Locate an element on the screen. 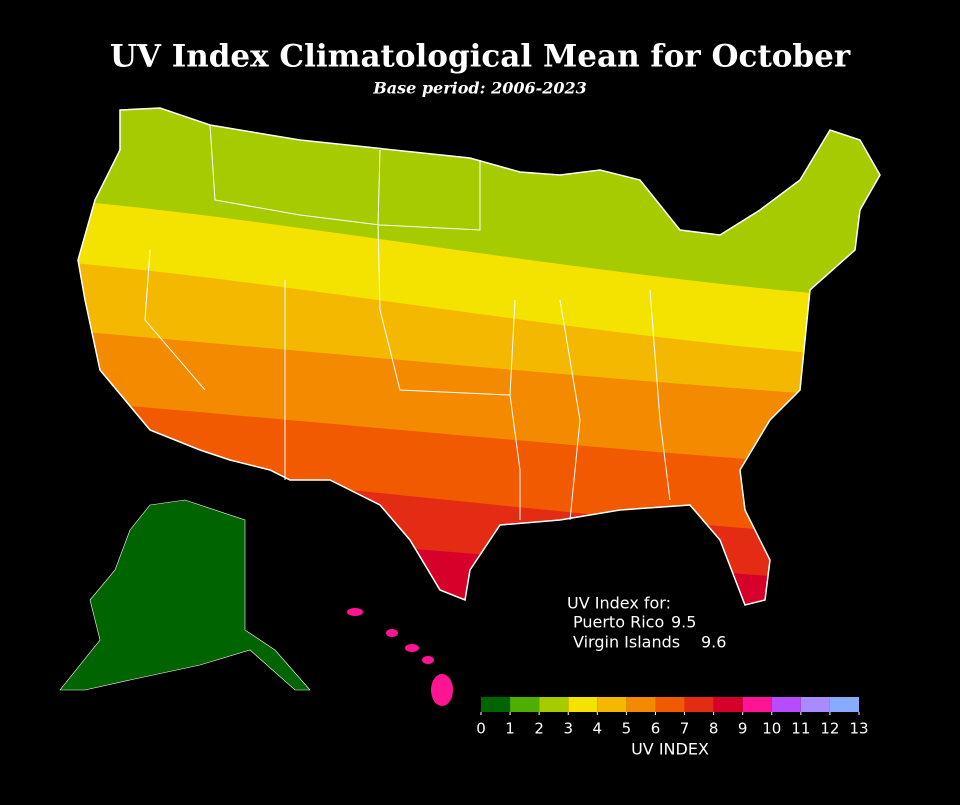  colorbar-tick-label: 2 is located at coordinates (539, 729).